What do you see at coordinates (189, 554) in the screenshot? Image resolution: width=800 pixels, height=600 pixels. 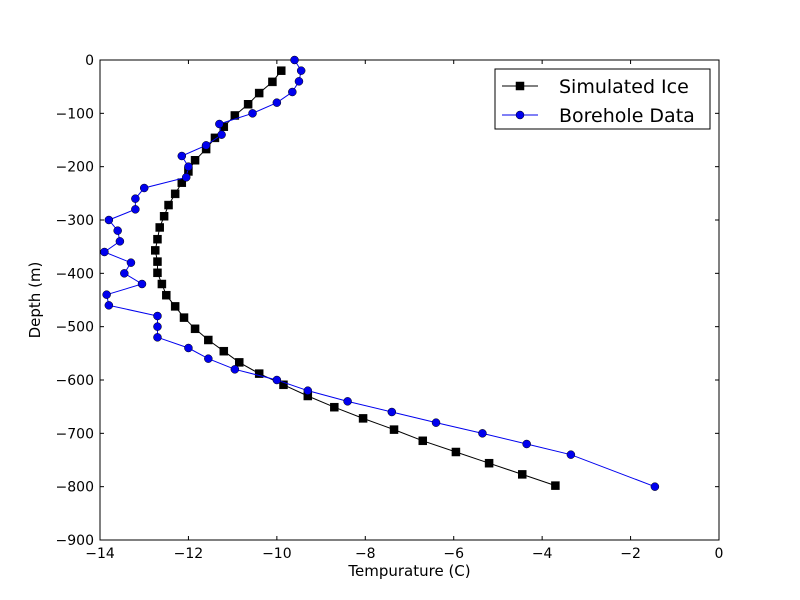 I see `x-tick-label: −12` at bounding box center [189, 554].